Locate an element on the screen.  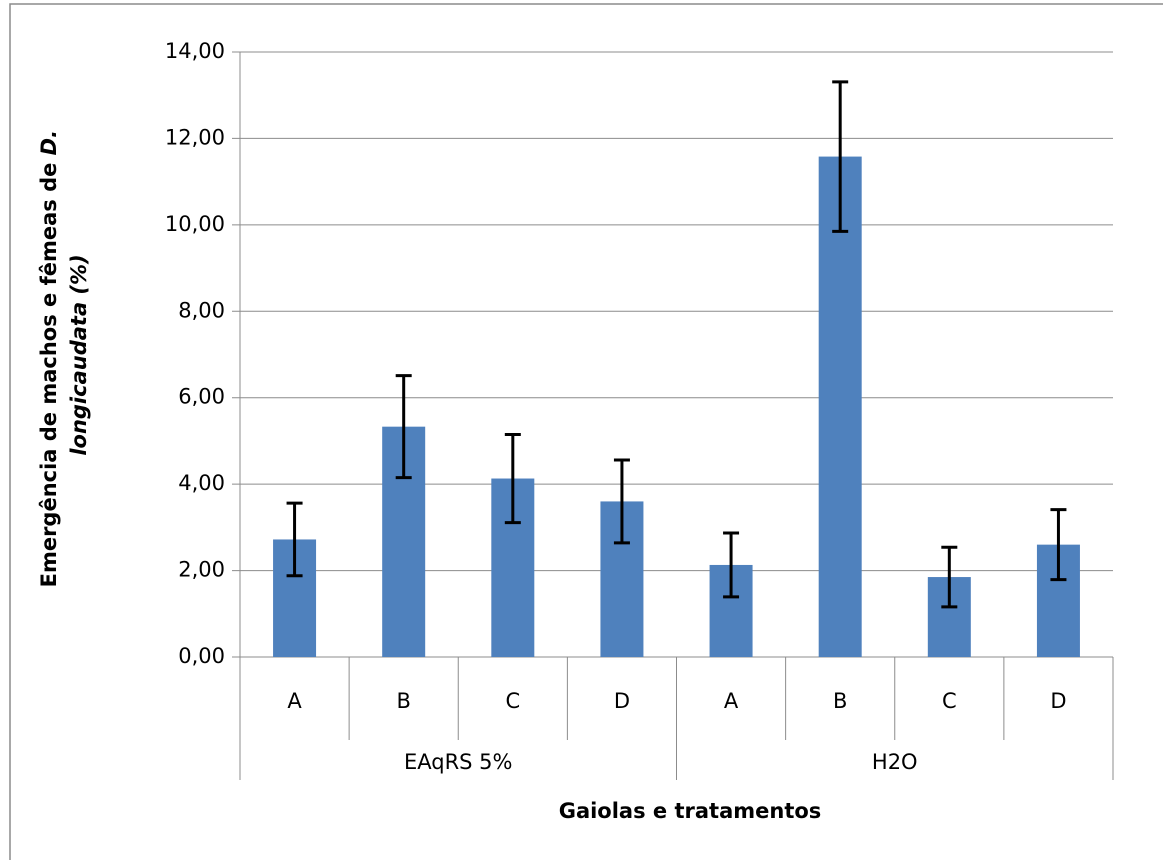
y-title-part: Emergência de machos e fêmeas de is located at coordinates (49, 371).